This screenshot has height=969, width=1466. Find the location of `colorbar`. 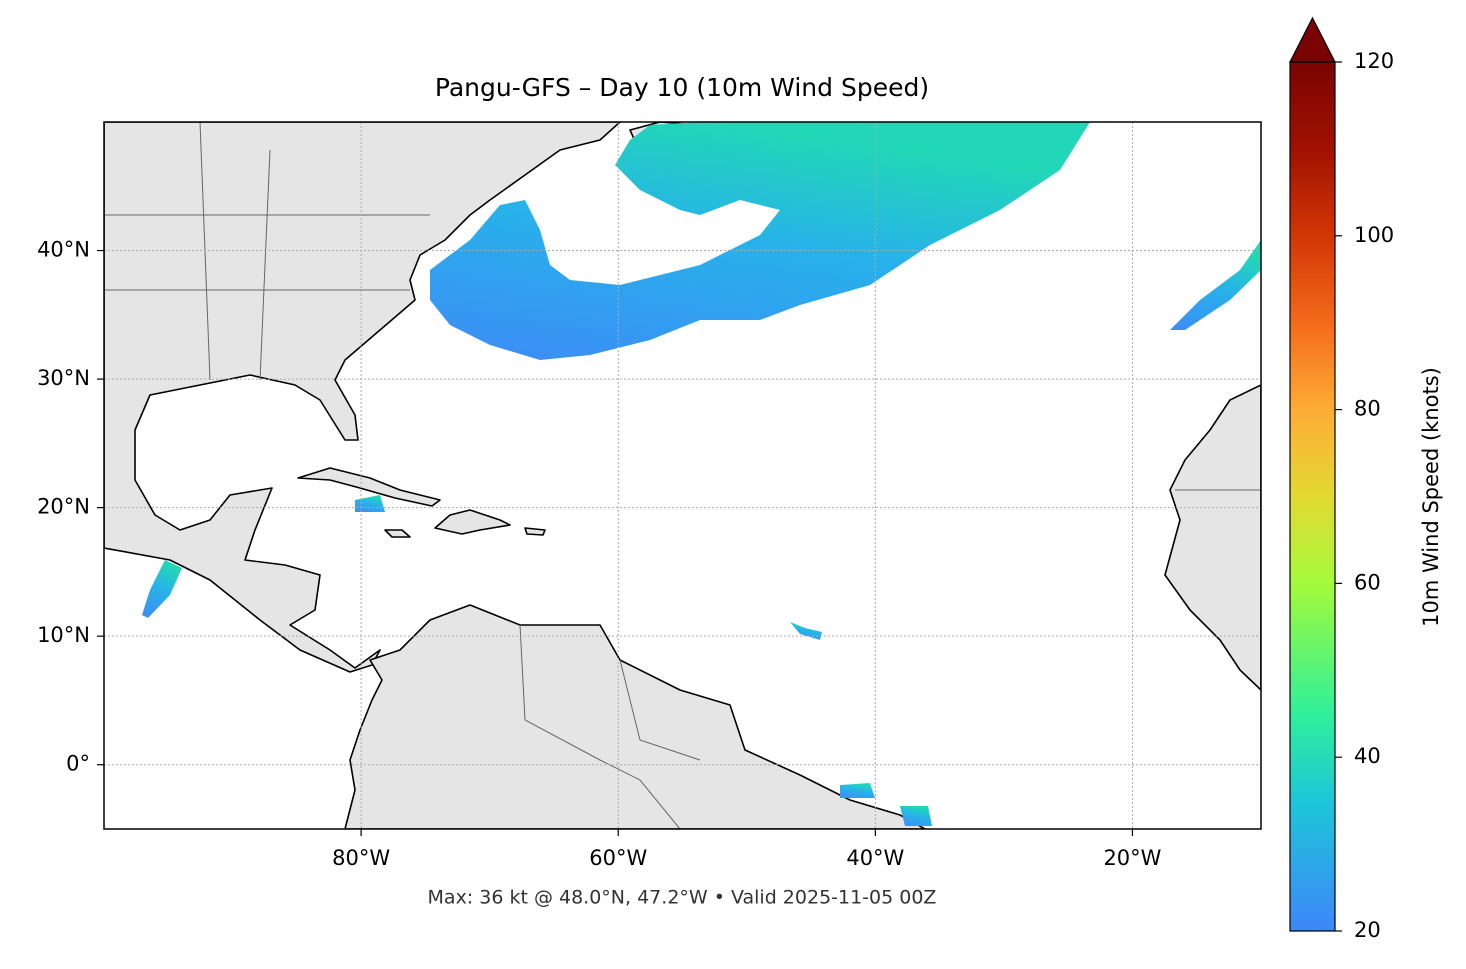

colorbar is located at coordinates (1312, 496).